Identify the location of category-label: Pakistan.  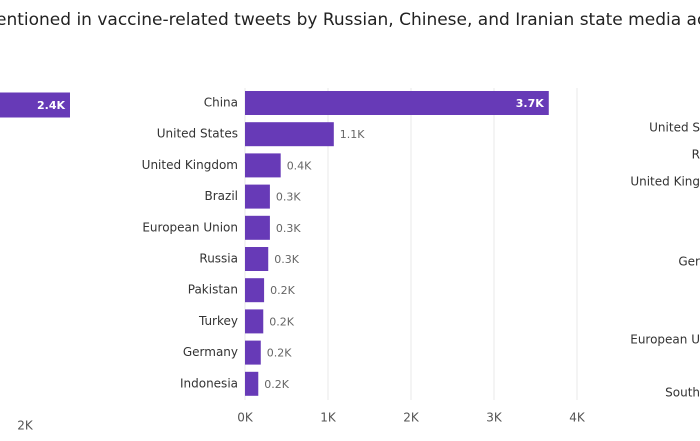
(213, 290).